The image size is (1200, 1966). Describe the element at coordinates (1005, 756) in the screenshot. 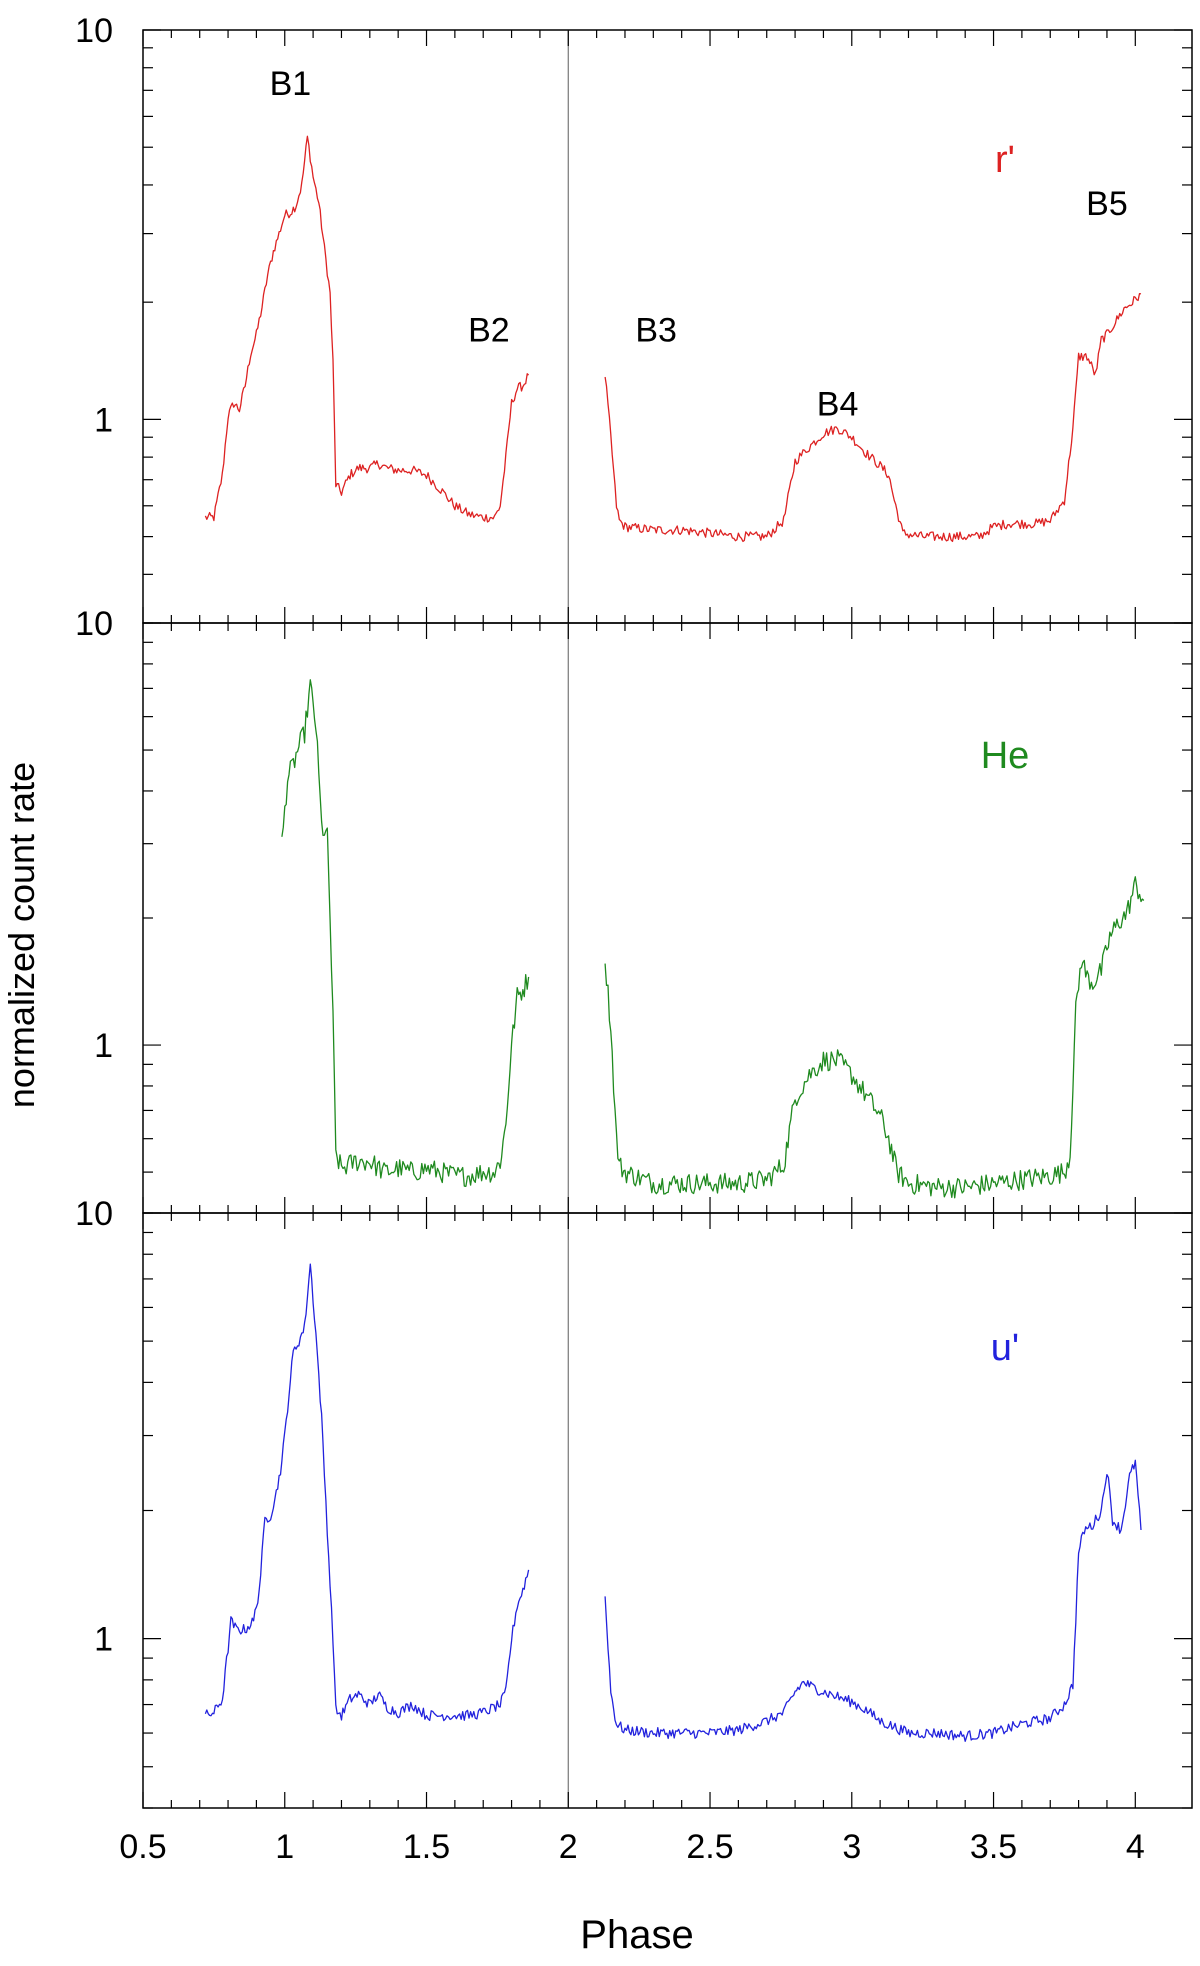

I see `panel-label: He` at that location.